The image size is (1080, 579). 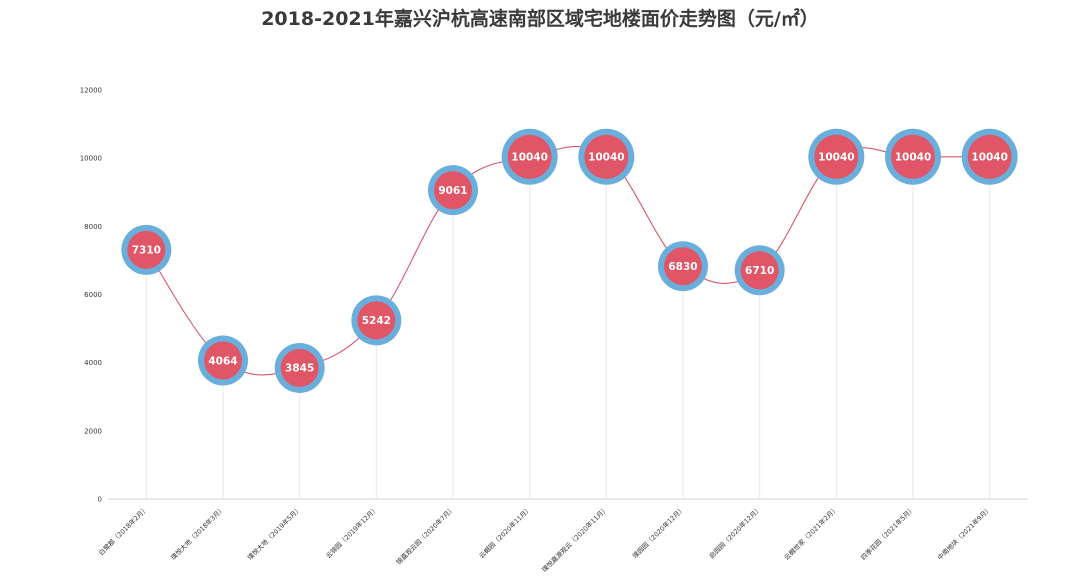 I want to click on data-label: 5242, so click(x=376, y=321).